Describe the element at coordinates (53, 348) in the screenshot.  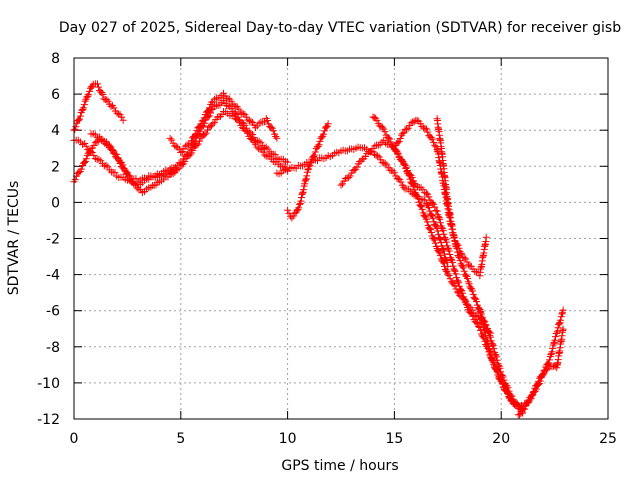
I see `y-tick-label: -8` at that location.